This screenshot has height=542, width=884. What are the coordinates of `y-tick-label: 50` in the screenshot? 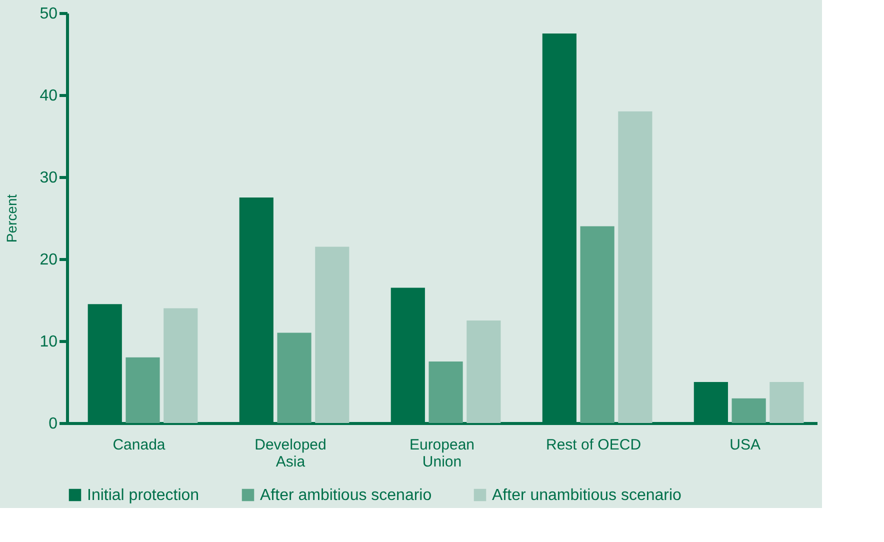 It's located at (49, 14).